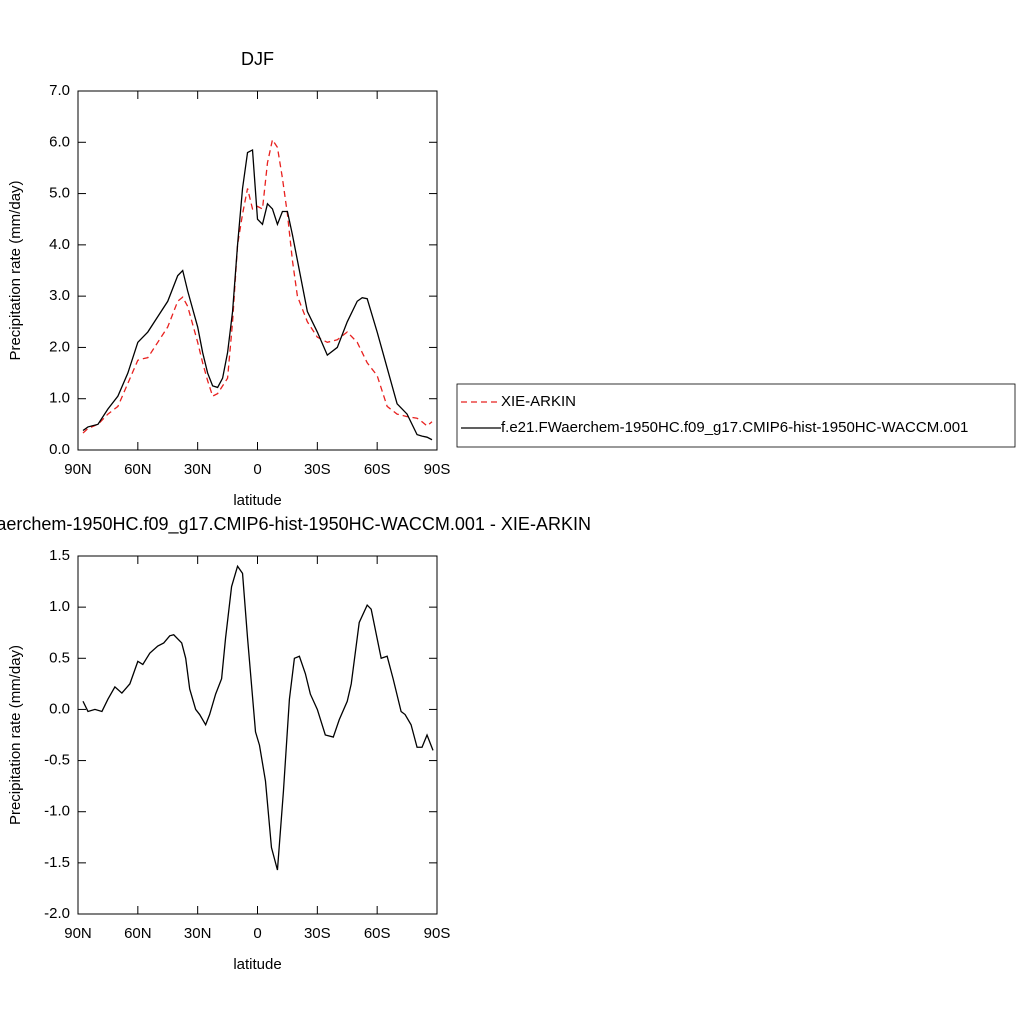  Describe the element at coordinates (538, 401) in the screenshot. I see `legend-label: XIE-ARKIN` at that location.